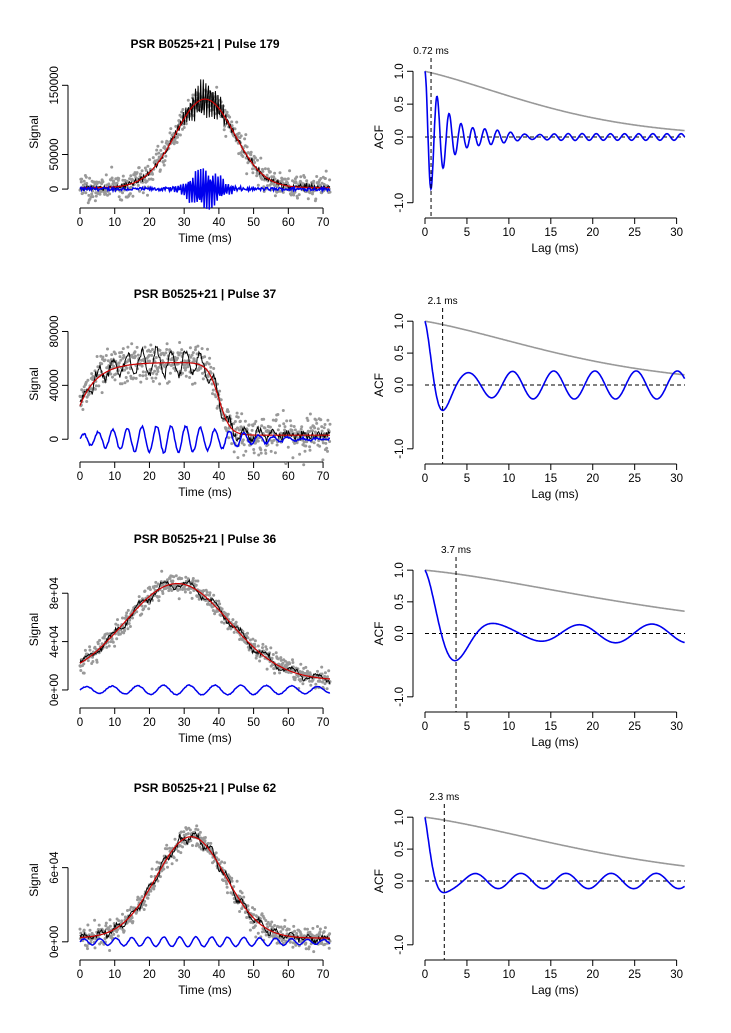  I want to click on chart-title: PSR B0525+21 | Pulse 37, so click(205, 294).